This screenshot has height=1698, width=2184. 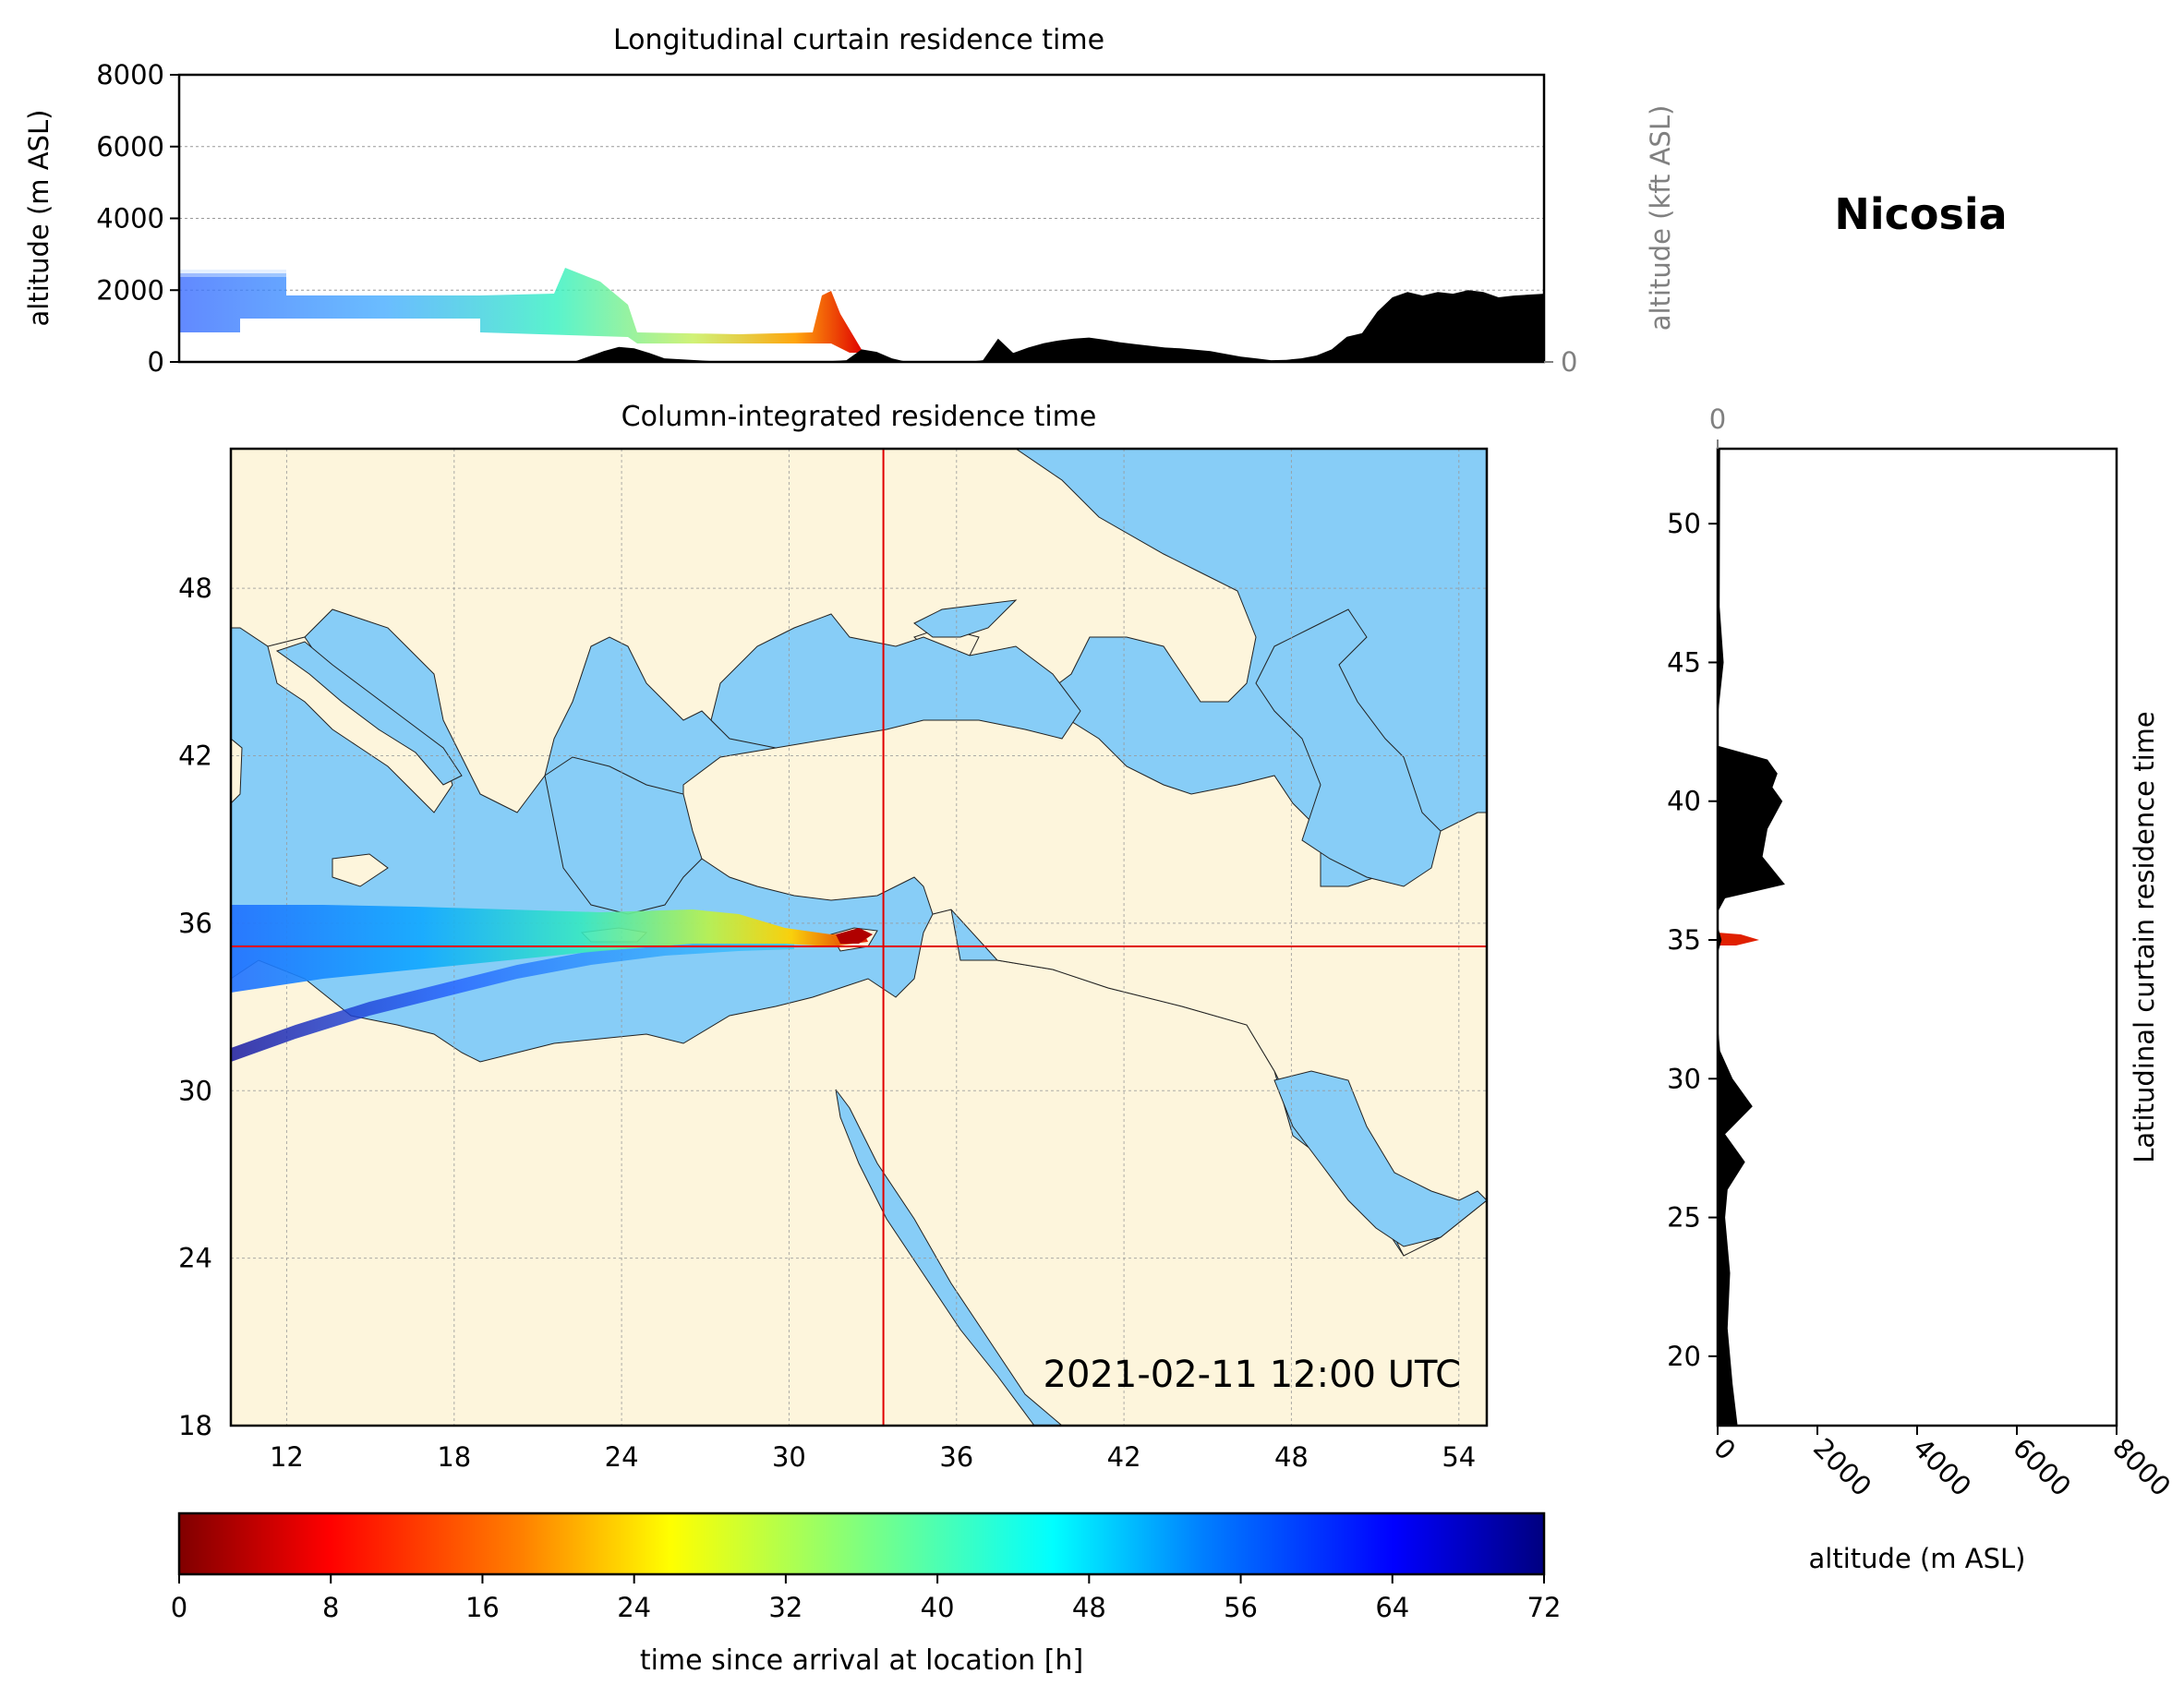 What do you see at coordinates (521, 310) in the screenshot?
I see `curtain-plume` at bounding box center [521, 310].